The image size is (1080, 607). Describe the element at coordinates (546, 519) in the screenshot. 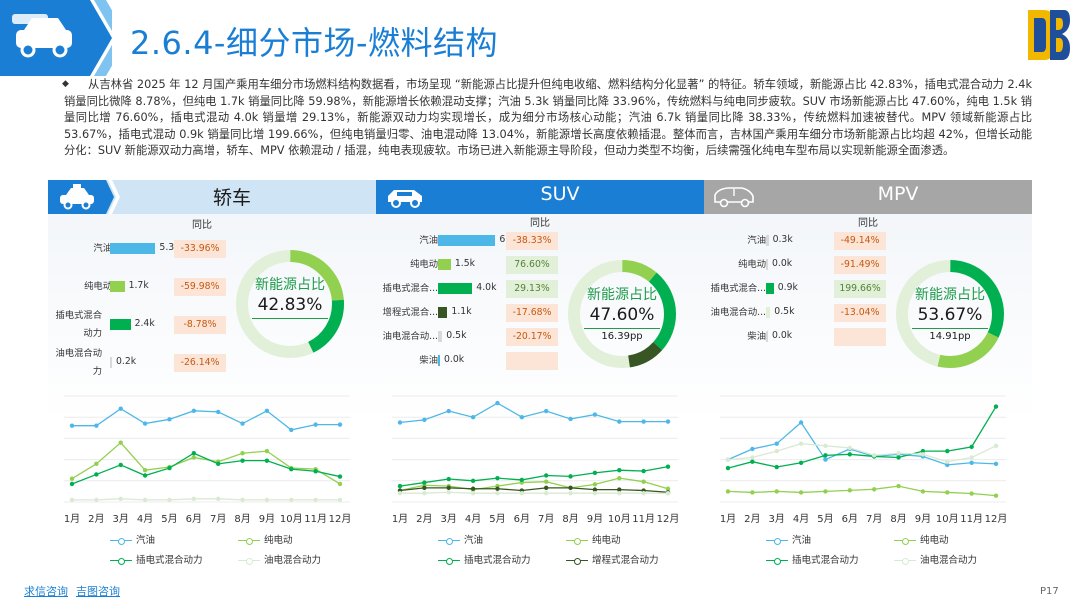

I see `x-tick-label: 7月` at that location.